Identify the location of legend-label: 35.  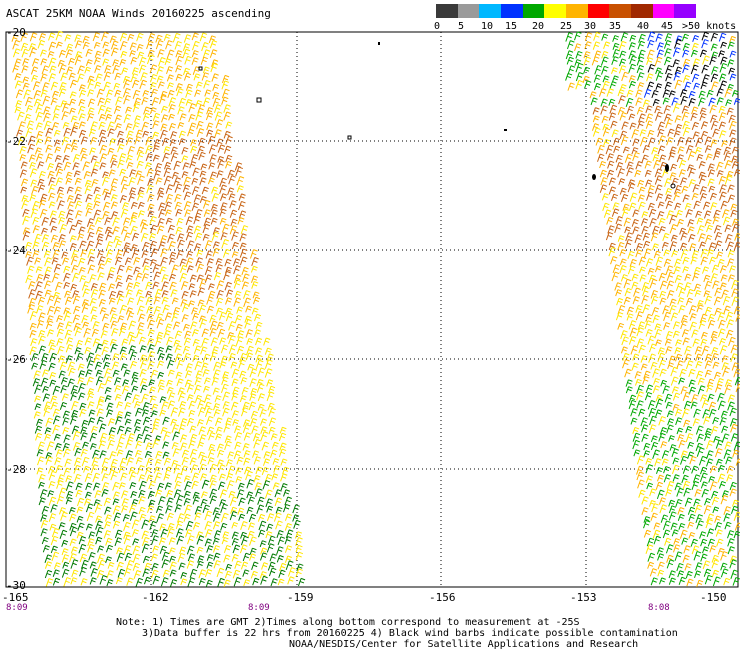
(615, 26).